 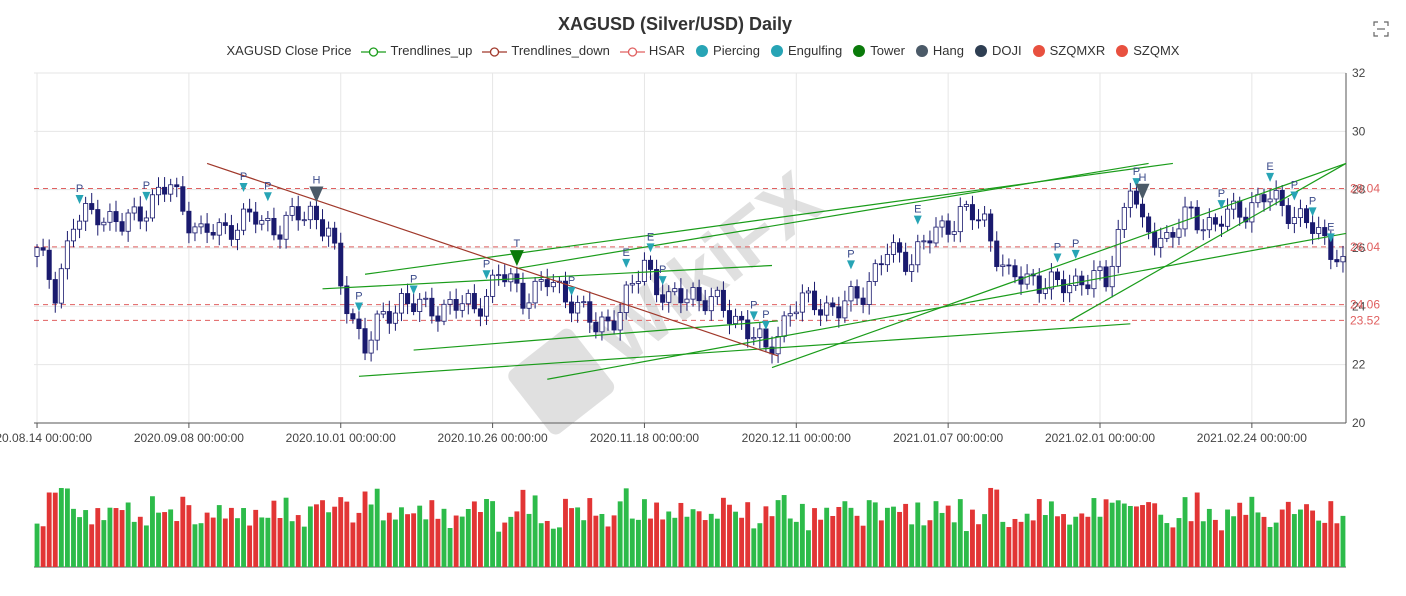 I want to click on legend-item: Hang, so click(x=939, y=51).